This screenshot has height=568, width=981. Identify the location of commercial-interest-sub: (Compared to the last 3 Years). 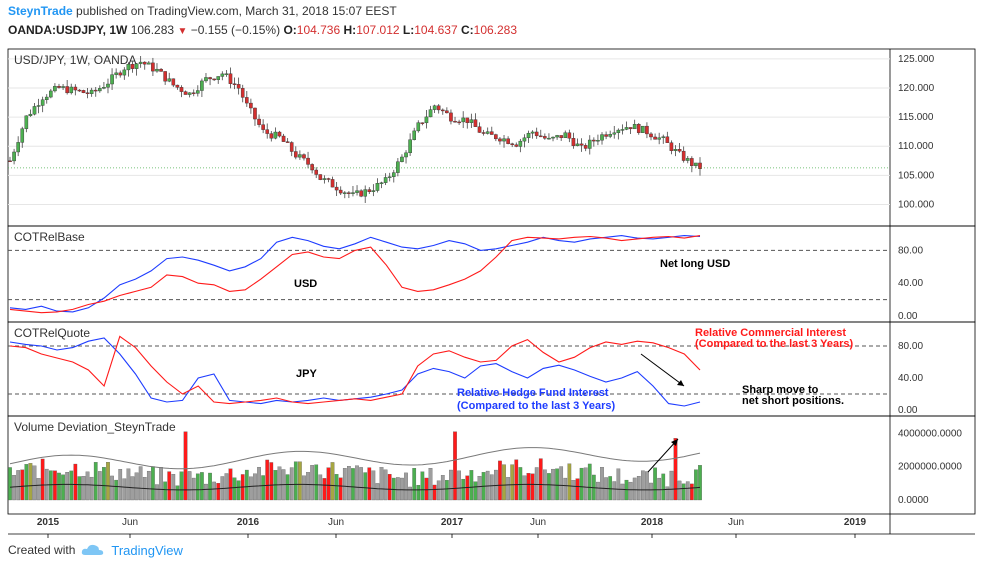
(774, 344).